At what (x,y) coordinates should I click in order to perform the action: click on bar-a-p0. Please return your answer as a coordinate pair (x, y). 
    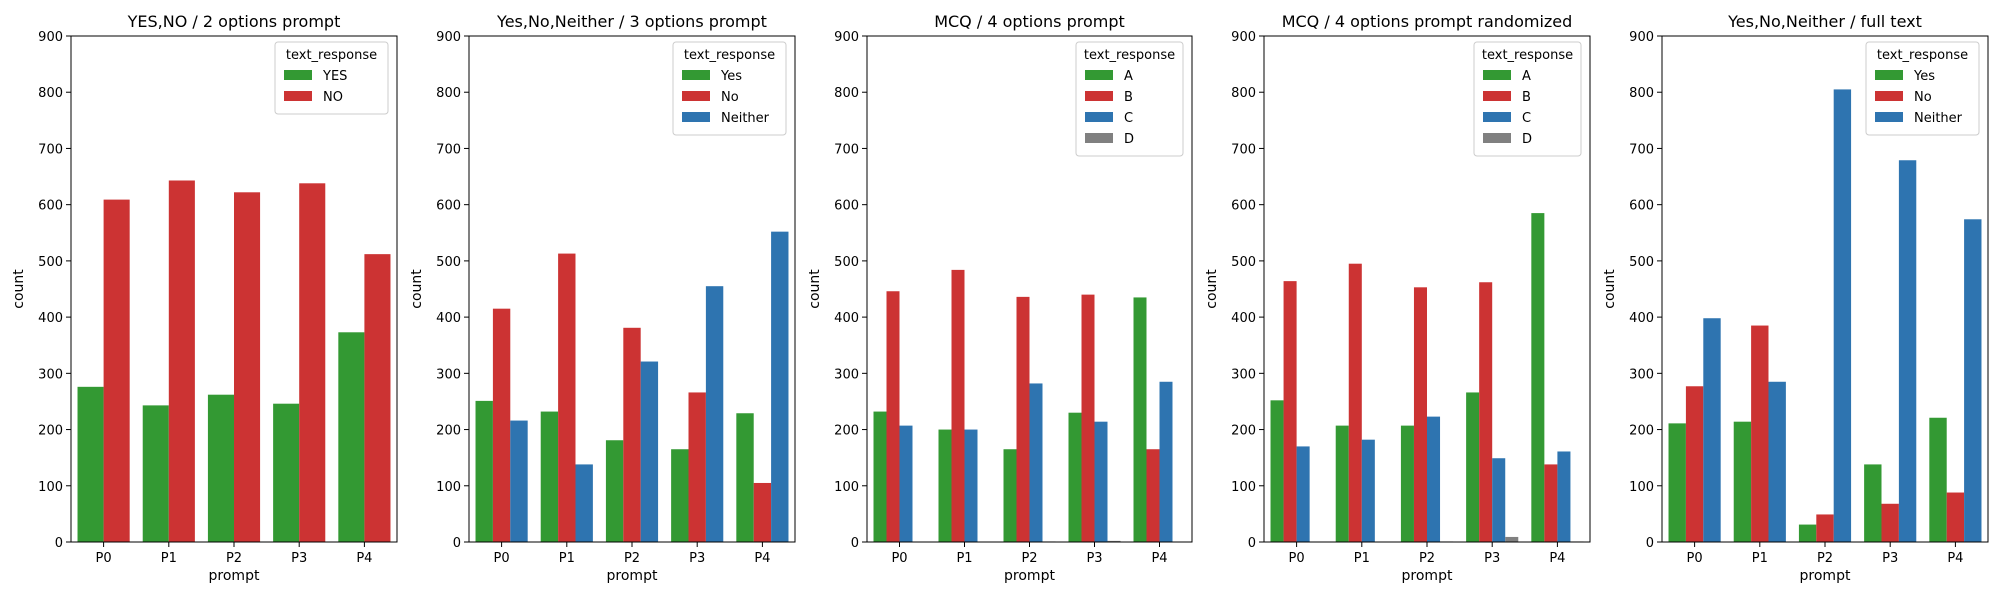
    Looking at the image, I should click on (880, 476).